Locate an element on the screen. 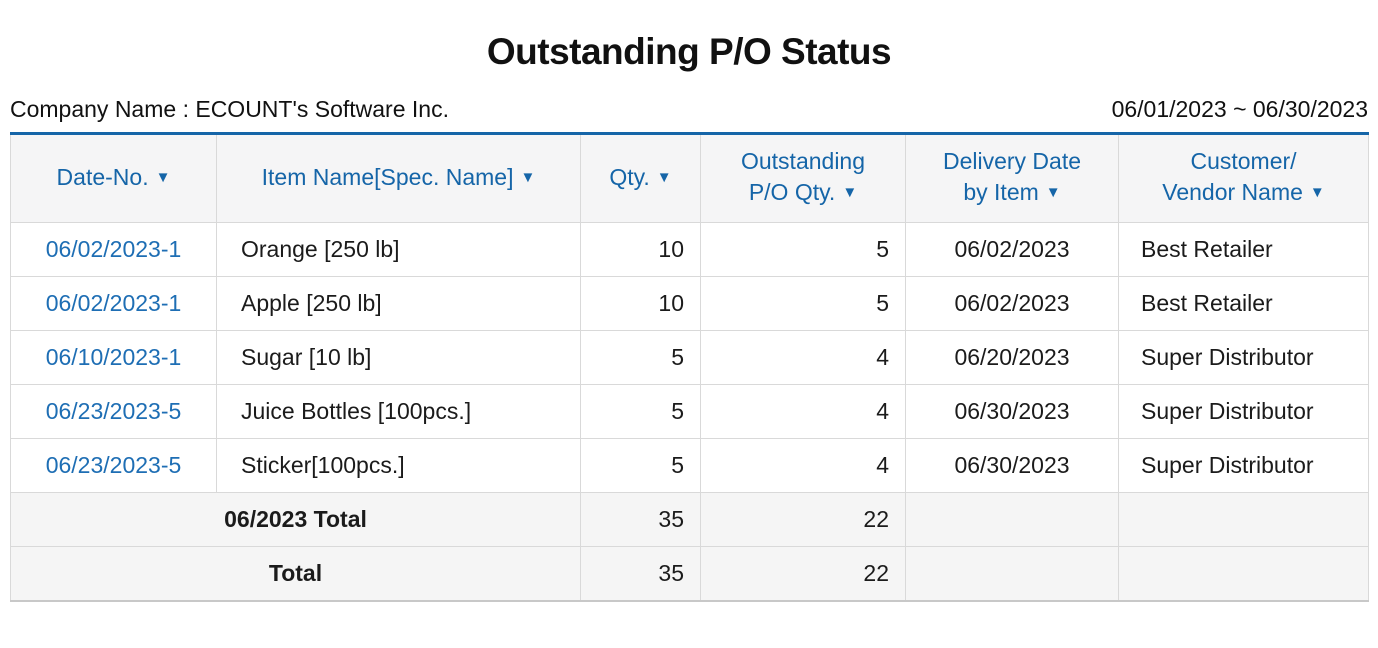  column-header-label: Outstanding P/O Qty. is located at coordinates (803, 176).